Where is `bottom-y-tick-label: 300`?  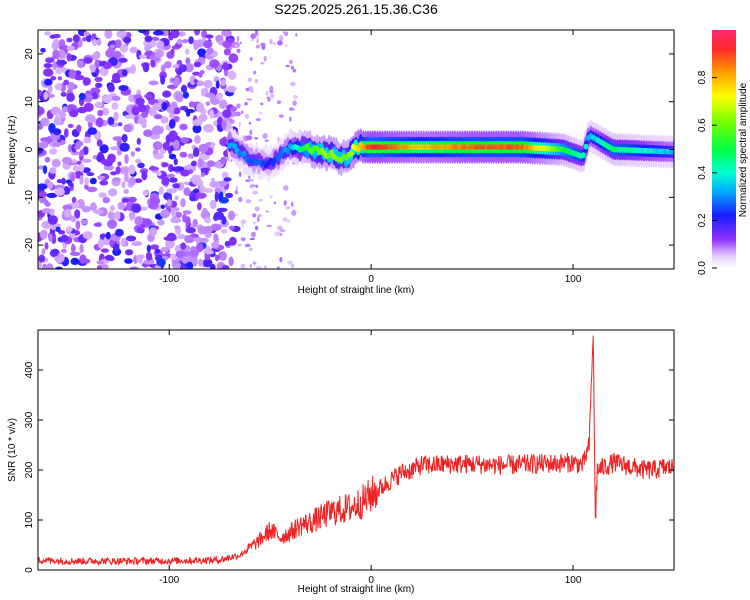 bottom-y-tick-label: 300 is located at coordinates (29, 419).